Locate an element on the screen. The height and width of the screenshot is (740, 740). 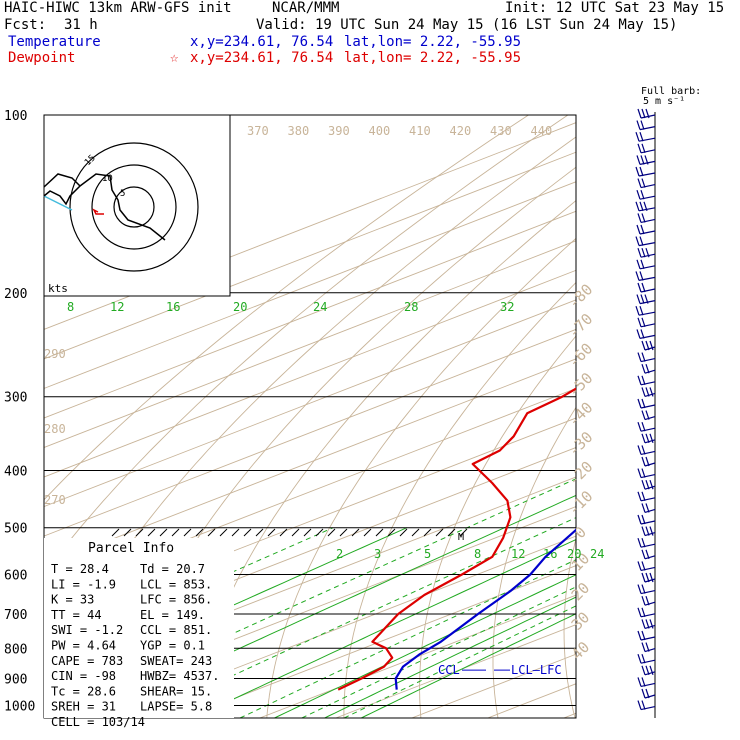
dewpoint-legend-xy: x,y=234.61, 76.54 is located at coordinates (262, 58).